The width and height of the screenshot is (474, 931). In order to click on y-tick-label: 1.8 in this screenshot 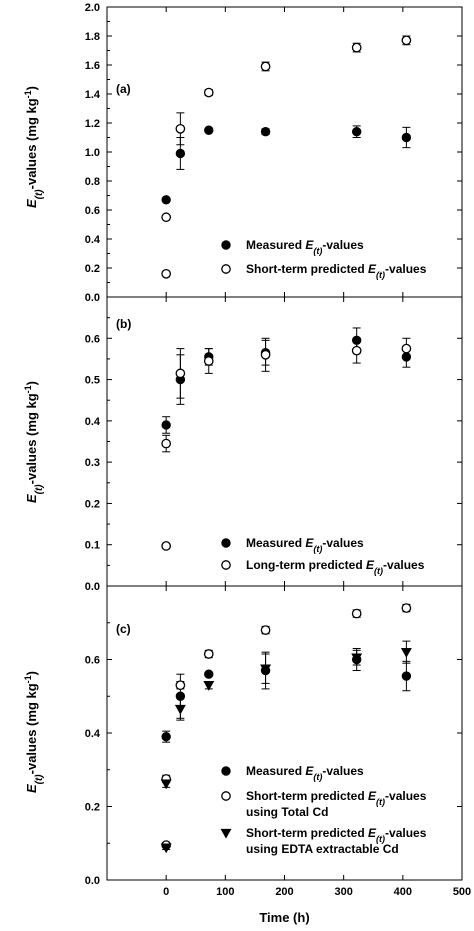, I will do `click(92, 37)`.